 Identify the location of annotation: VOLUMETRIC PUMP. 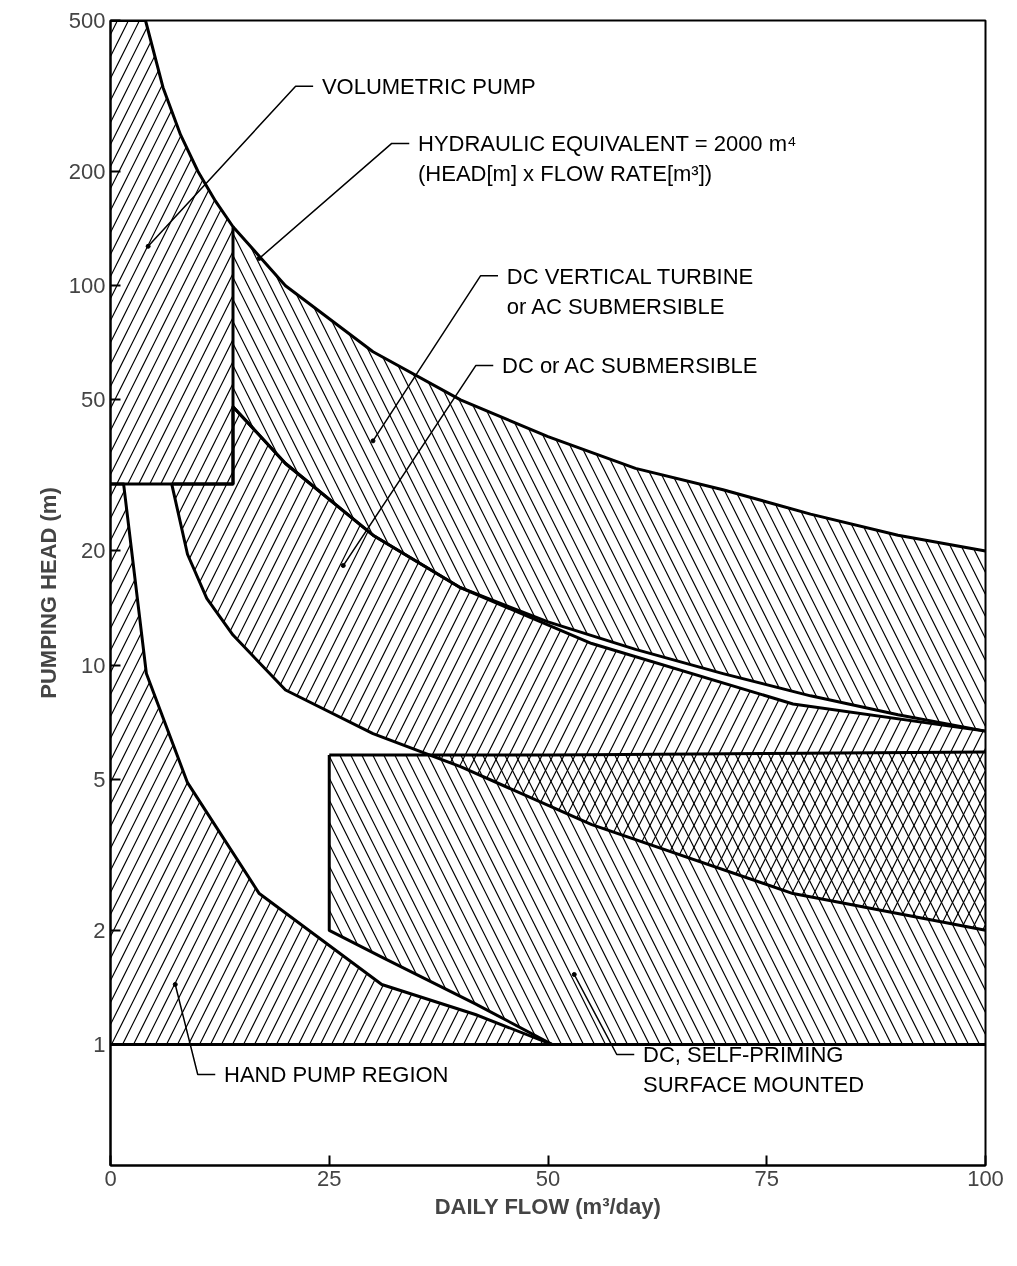
(428, 86).